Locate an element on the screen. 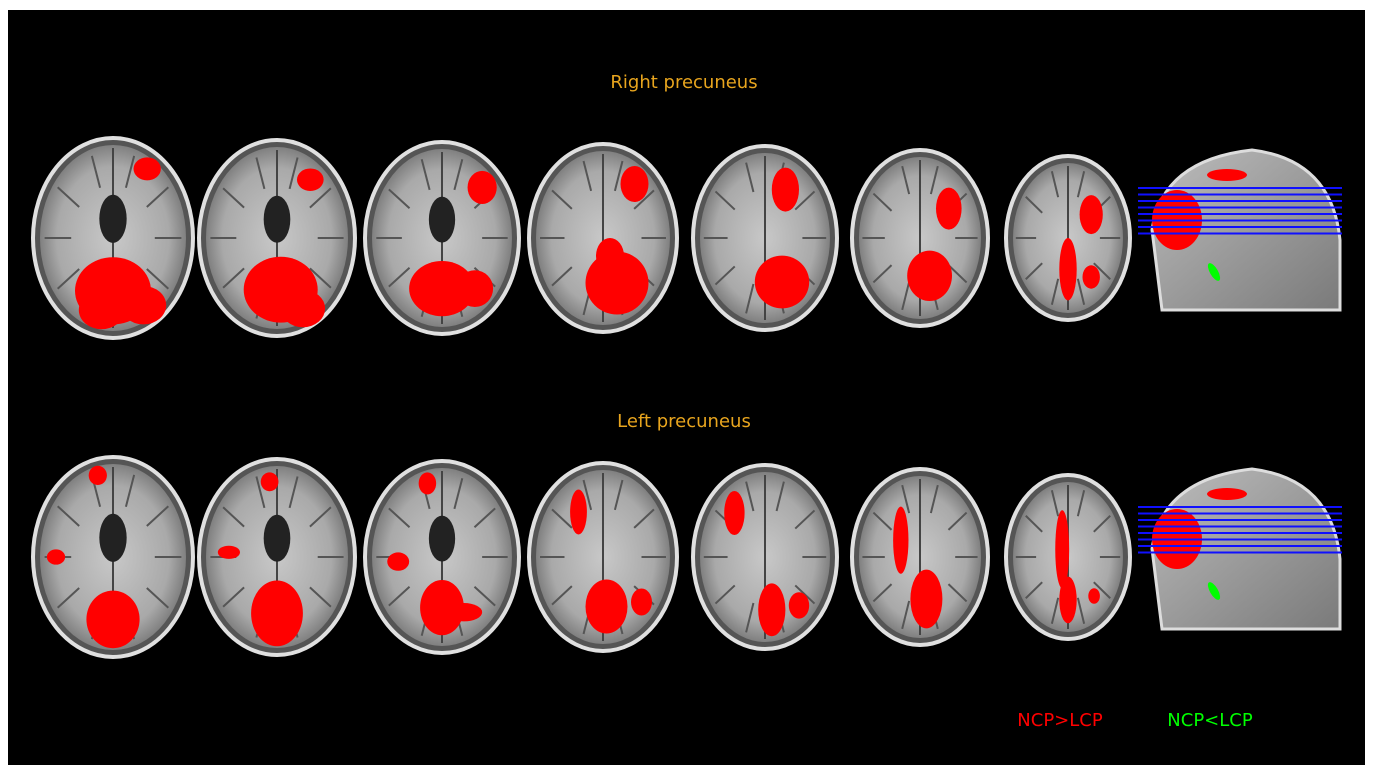 This screenshot has height=771, width=1373. cluster is located at coordinates (1214, 591).